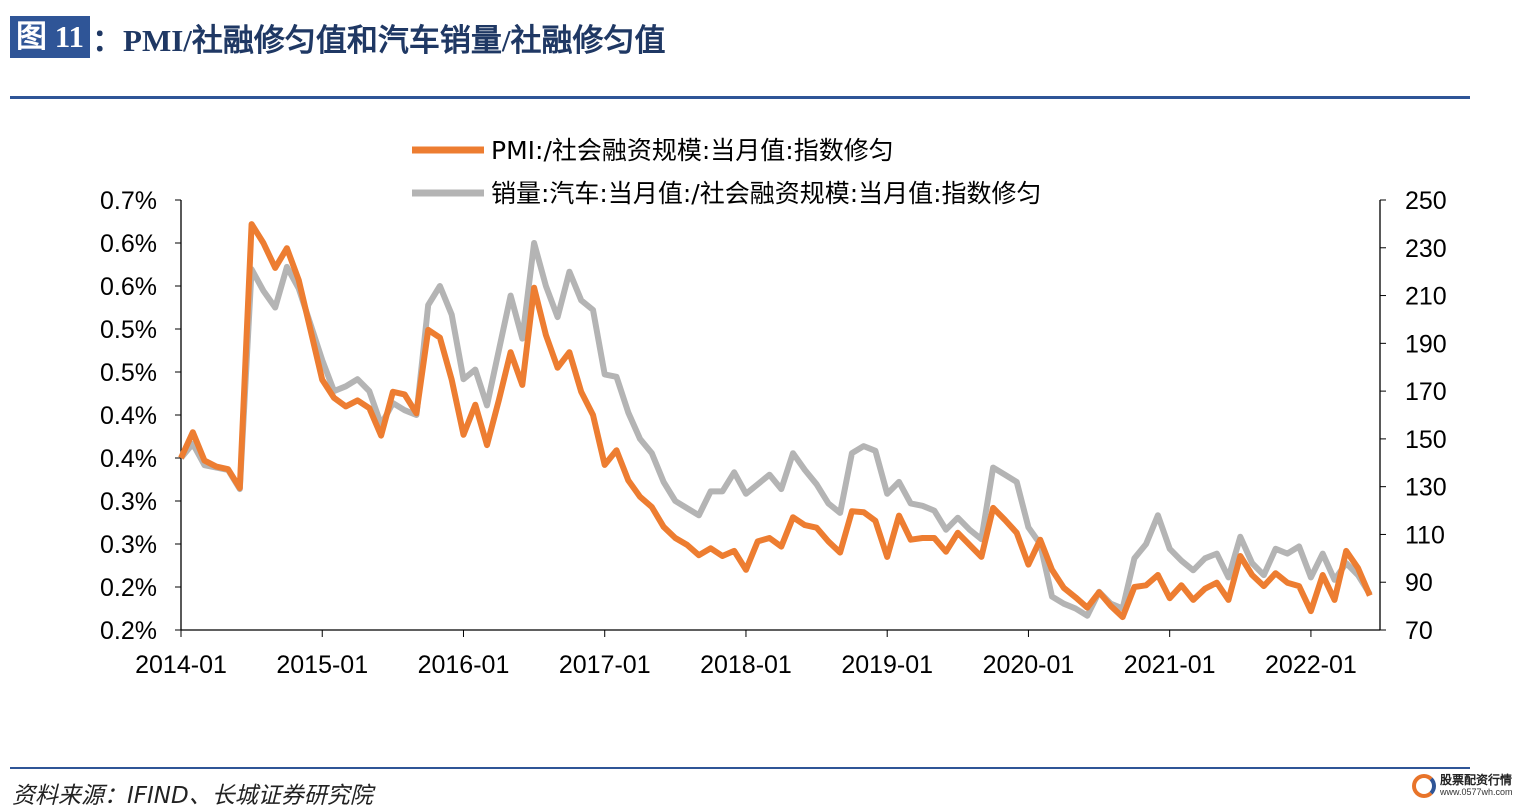 This screenshot has height=811, width=1528. I want to click on title-text: ：PMI/社融修匀值和汽车销量/社融修匀值, so click(379, 40).